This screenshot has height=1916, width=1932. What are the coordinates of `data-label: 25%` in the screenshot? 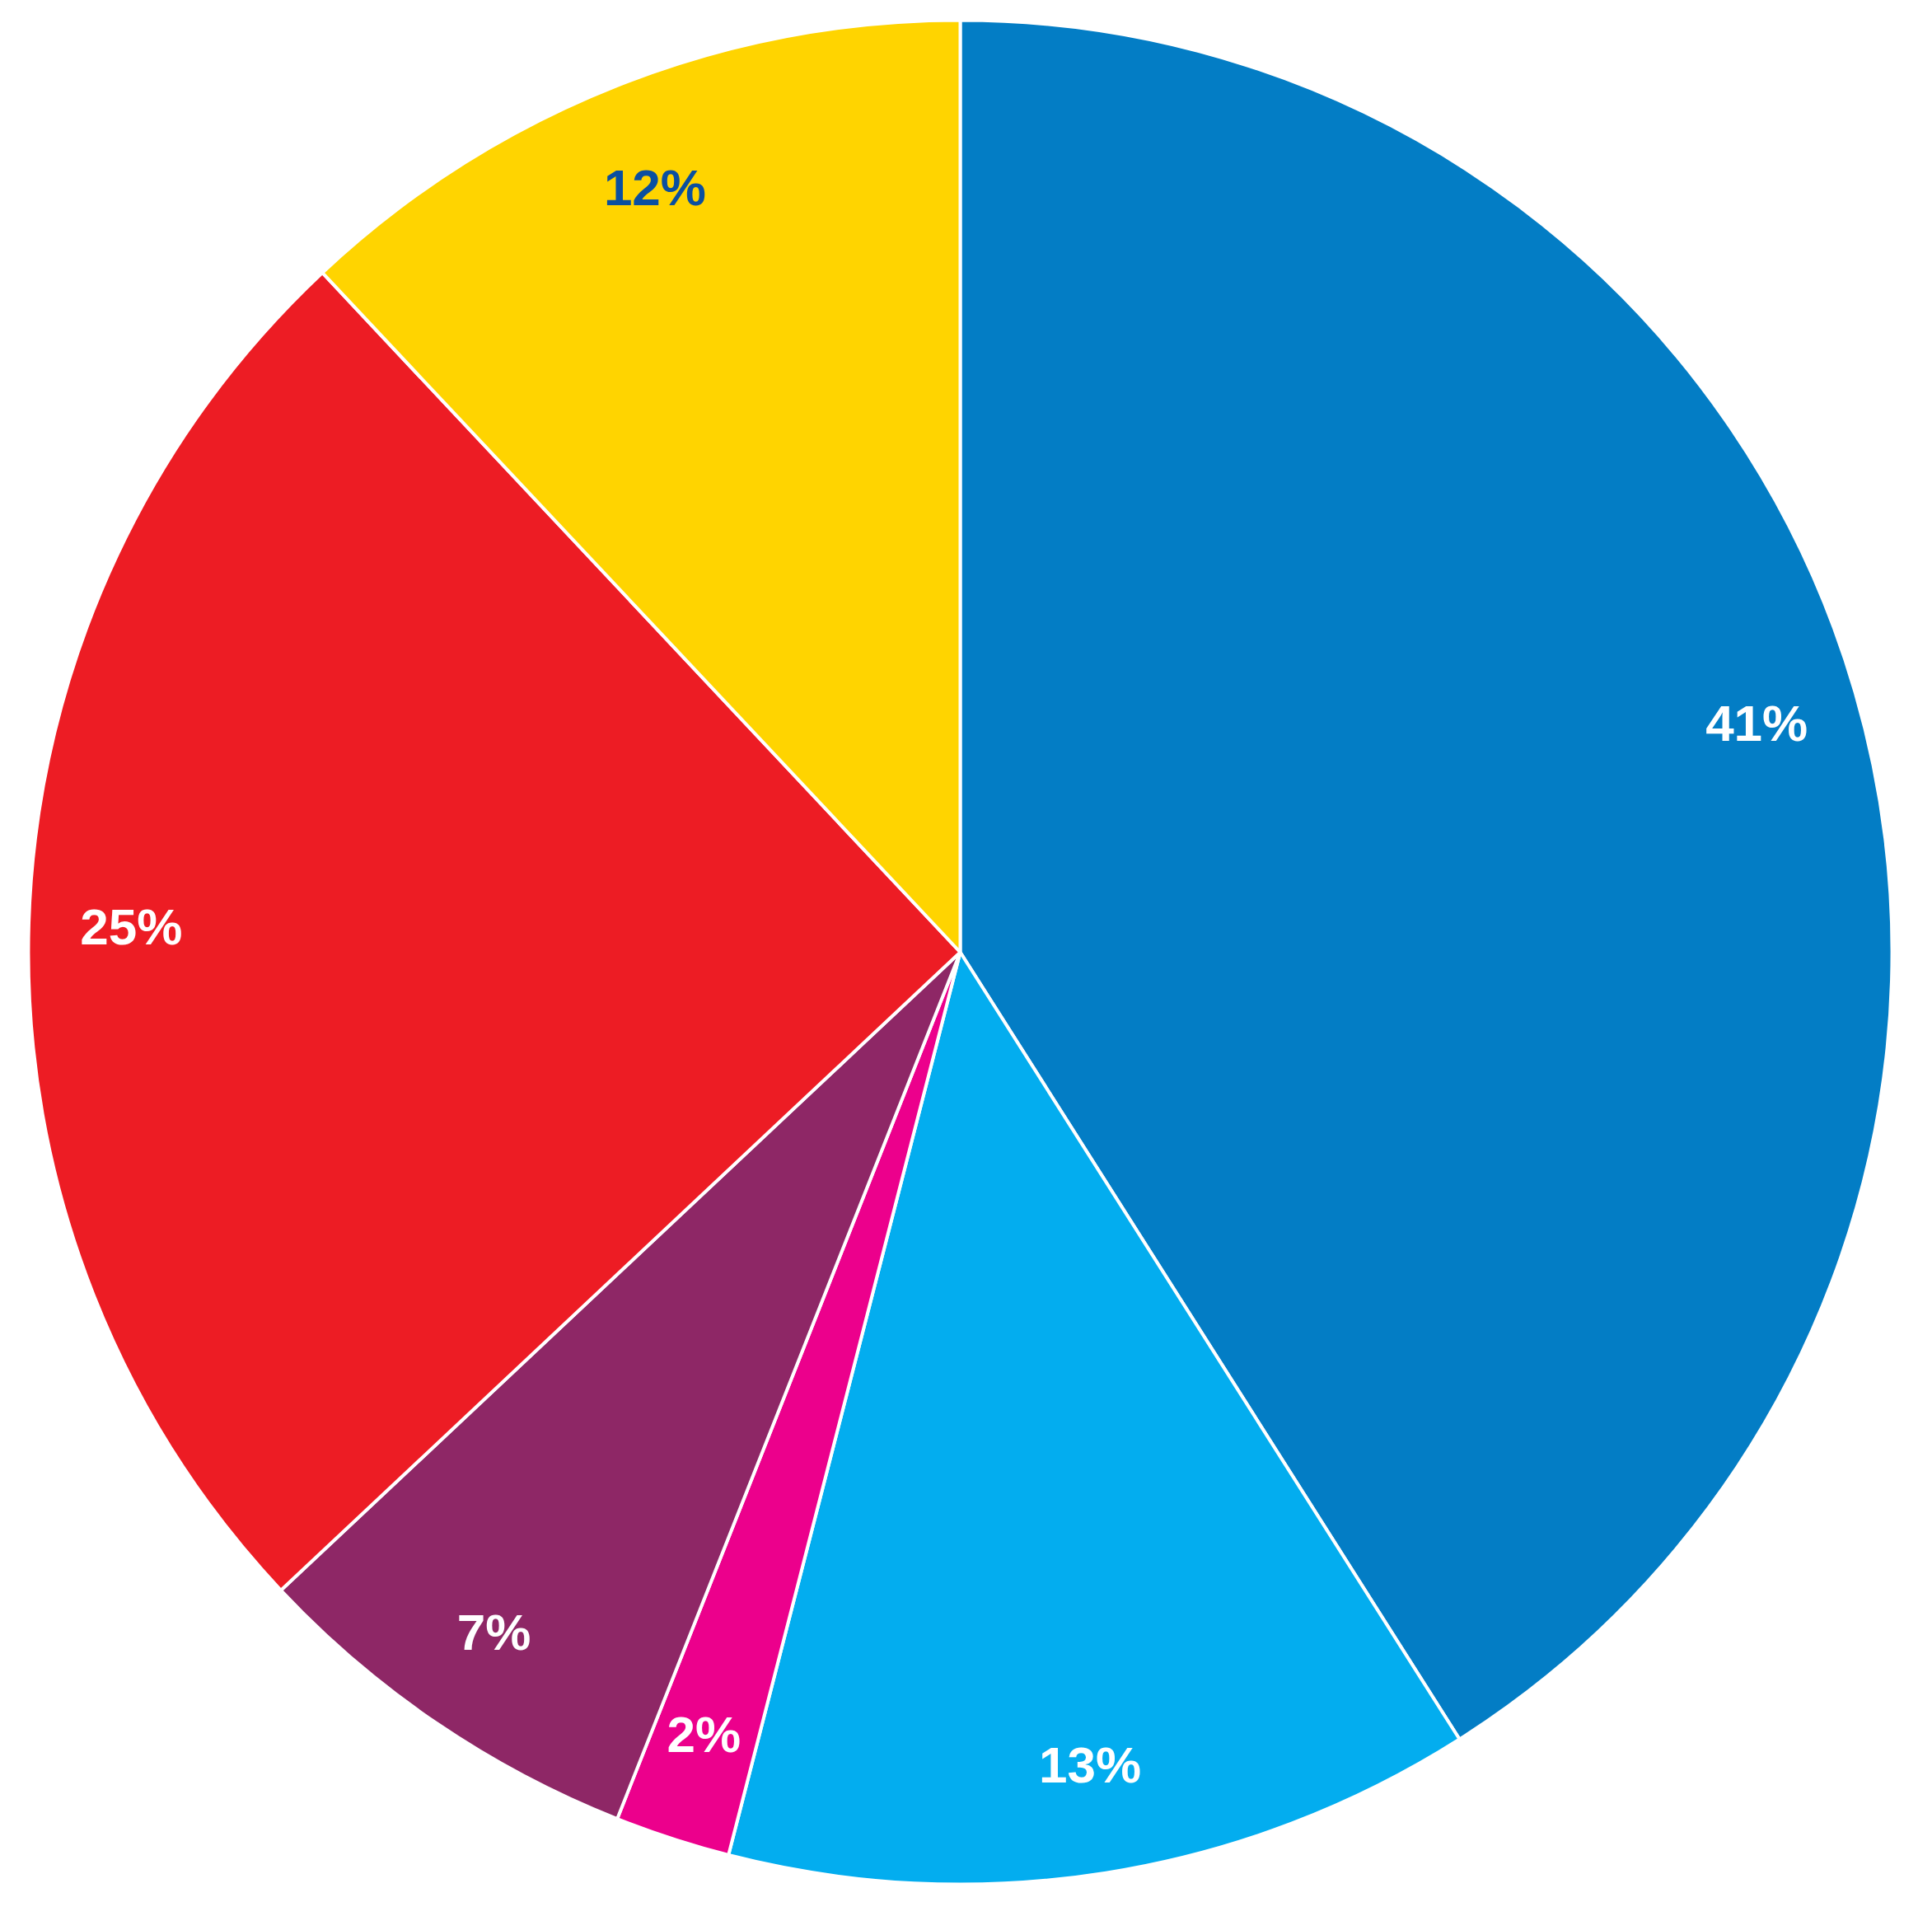 It's located at (131, 926).